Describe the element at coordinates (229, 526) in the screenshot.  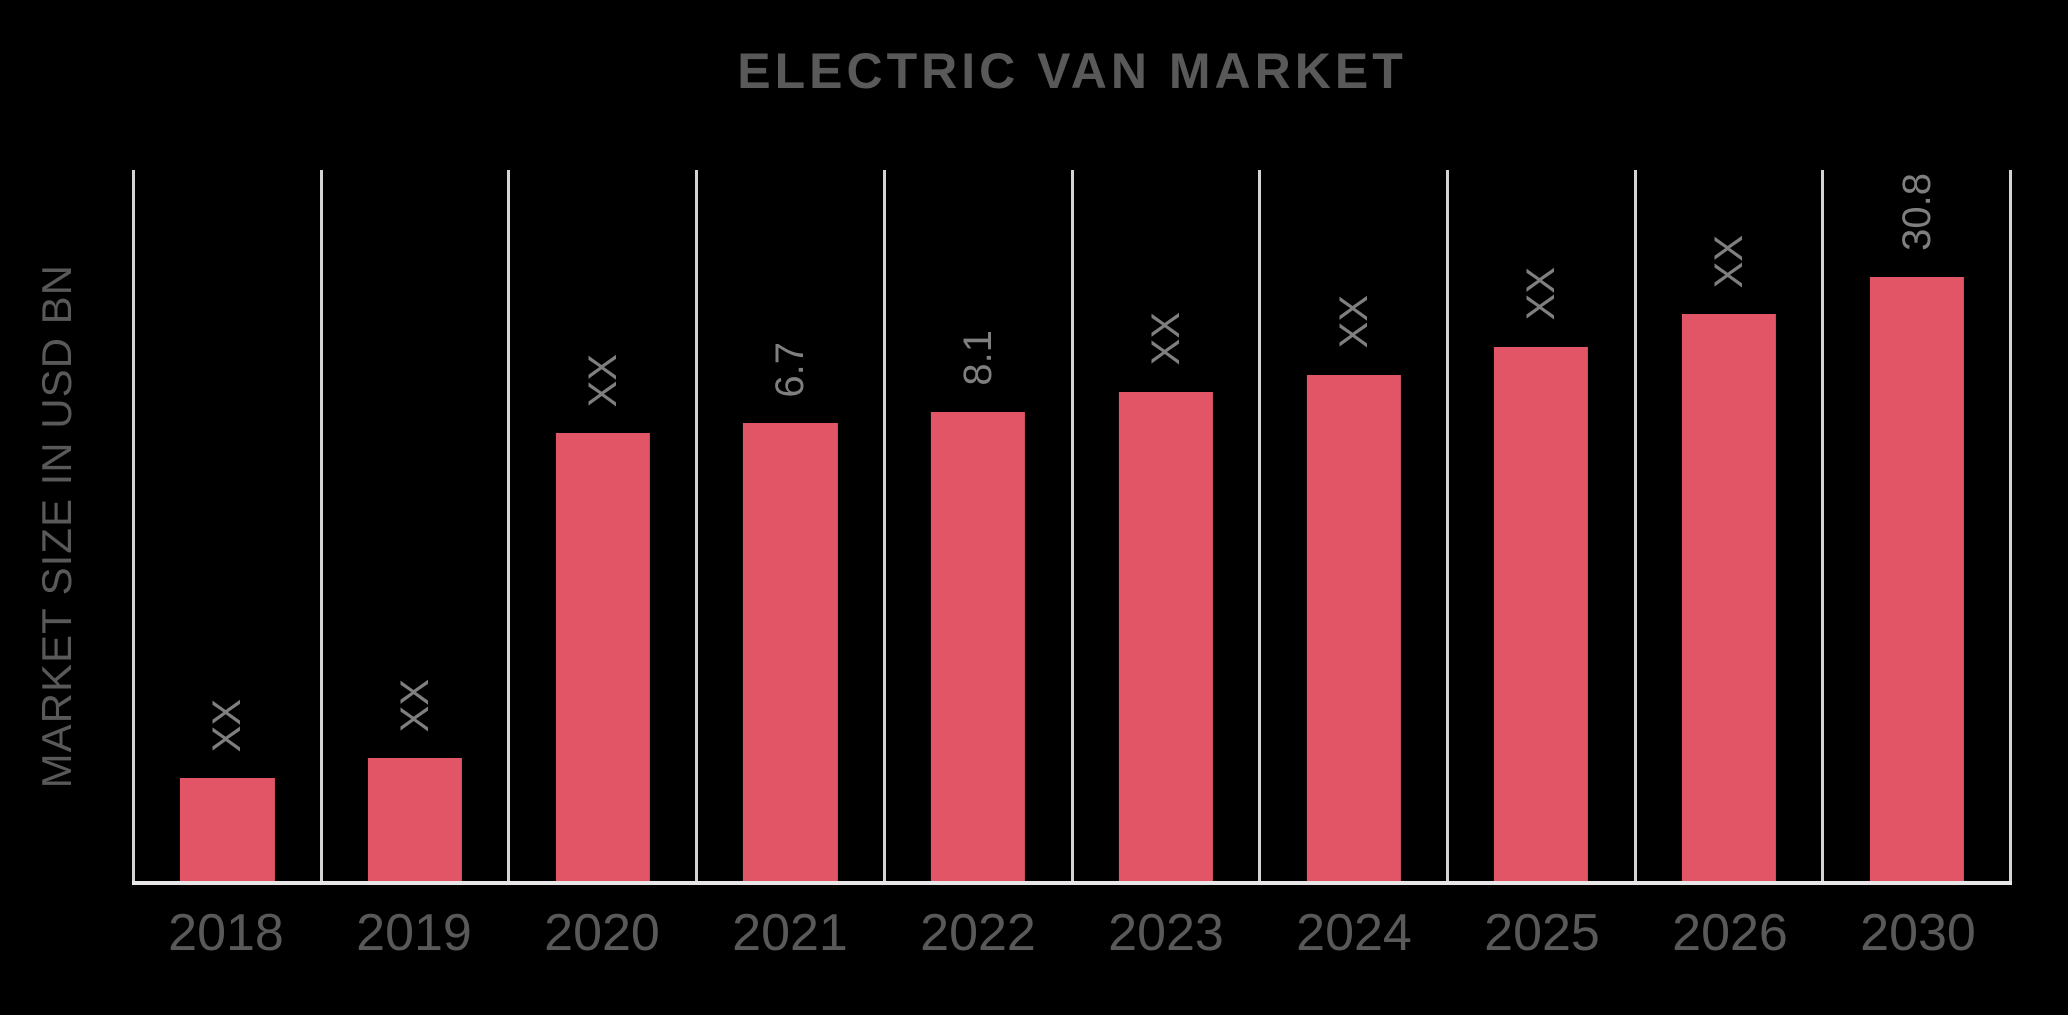
I see `chart-column-2018: XX` at that location.